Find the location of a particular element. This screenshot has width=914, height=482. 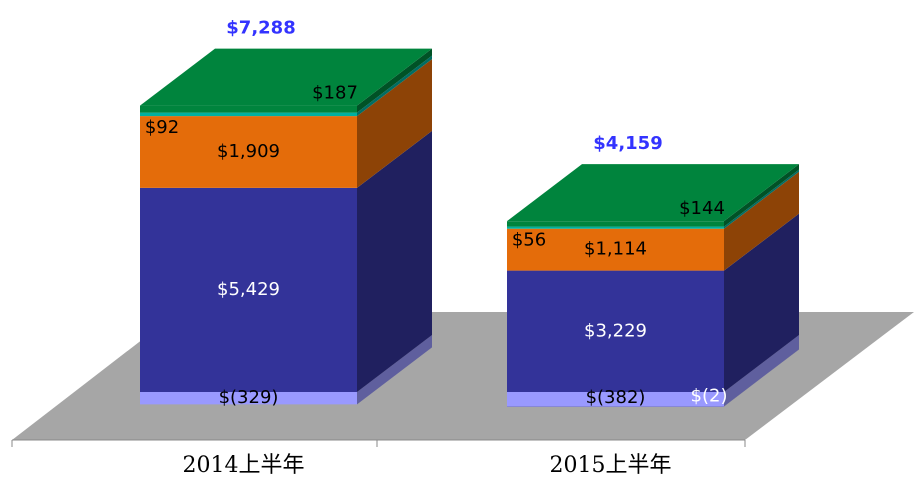

data-label: $92 is located at coordinates (162, 127).